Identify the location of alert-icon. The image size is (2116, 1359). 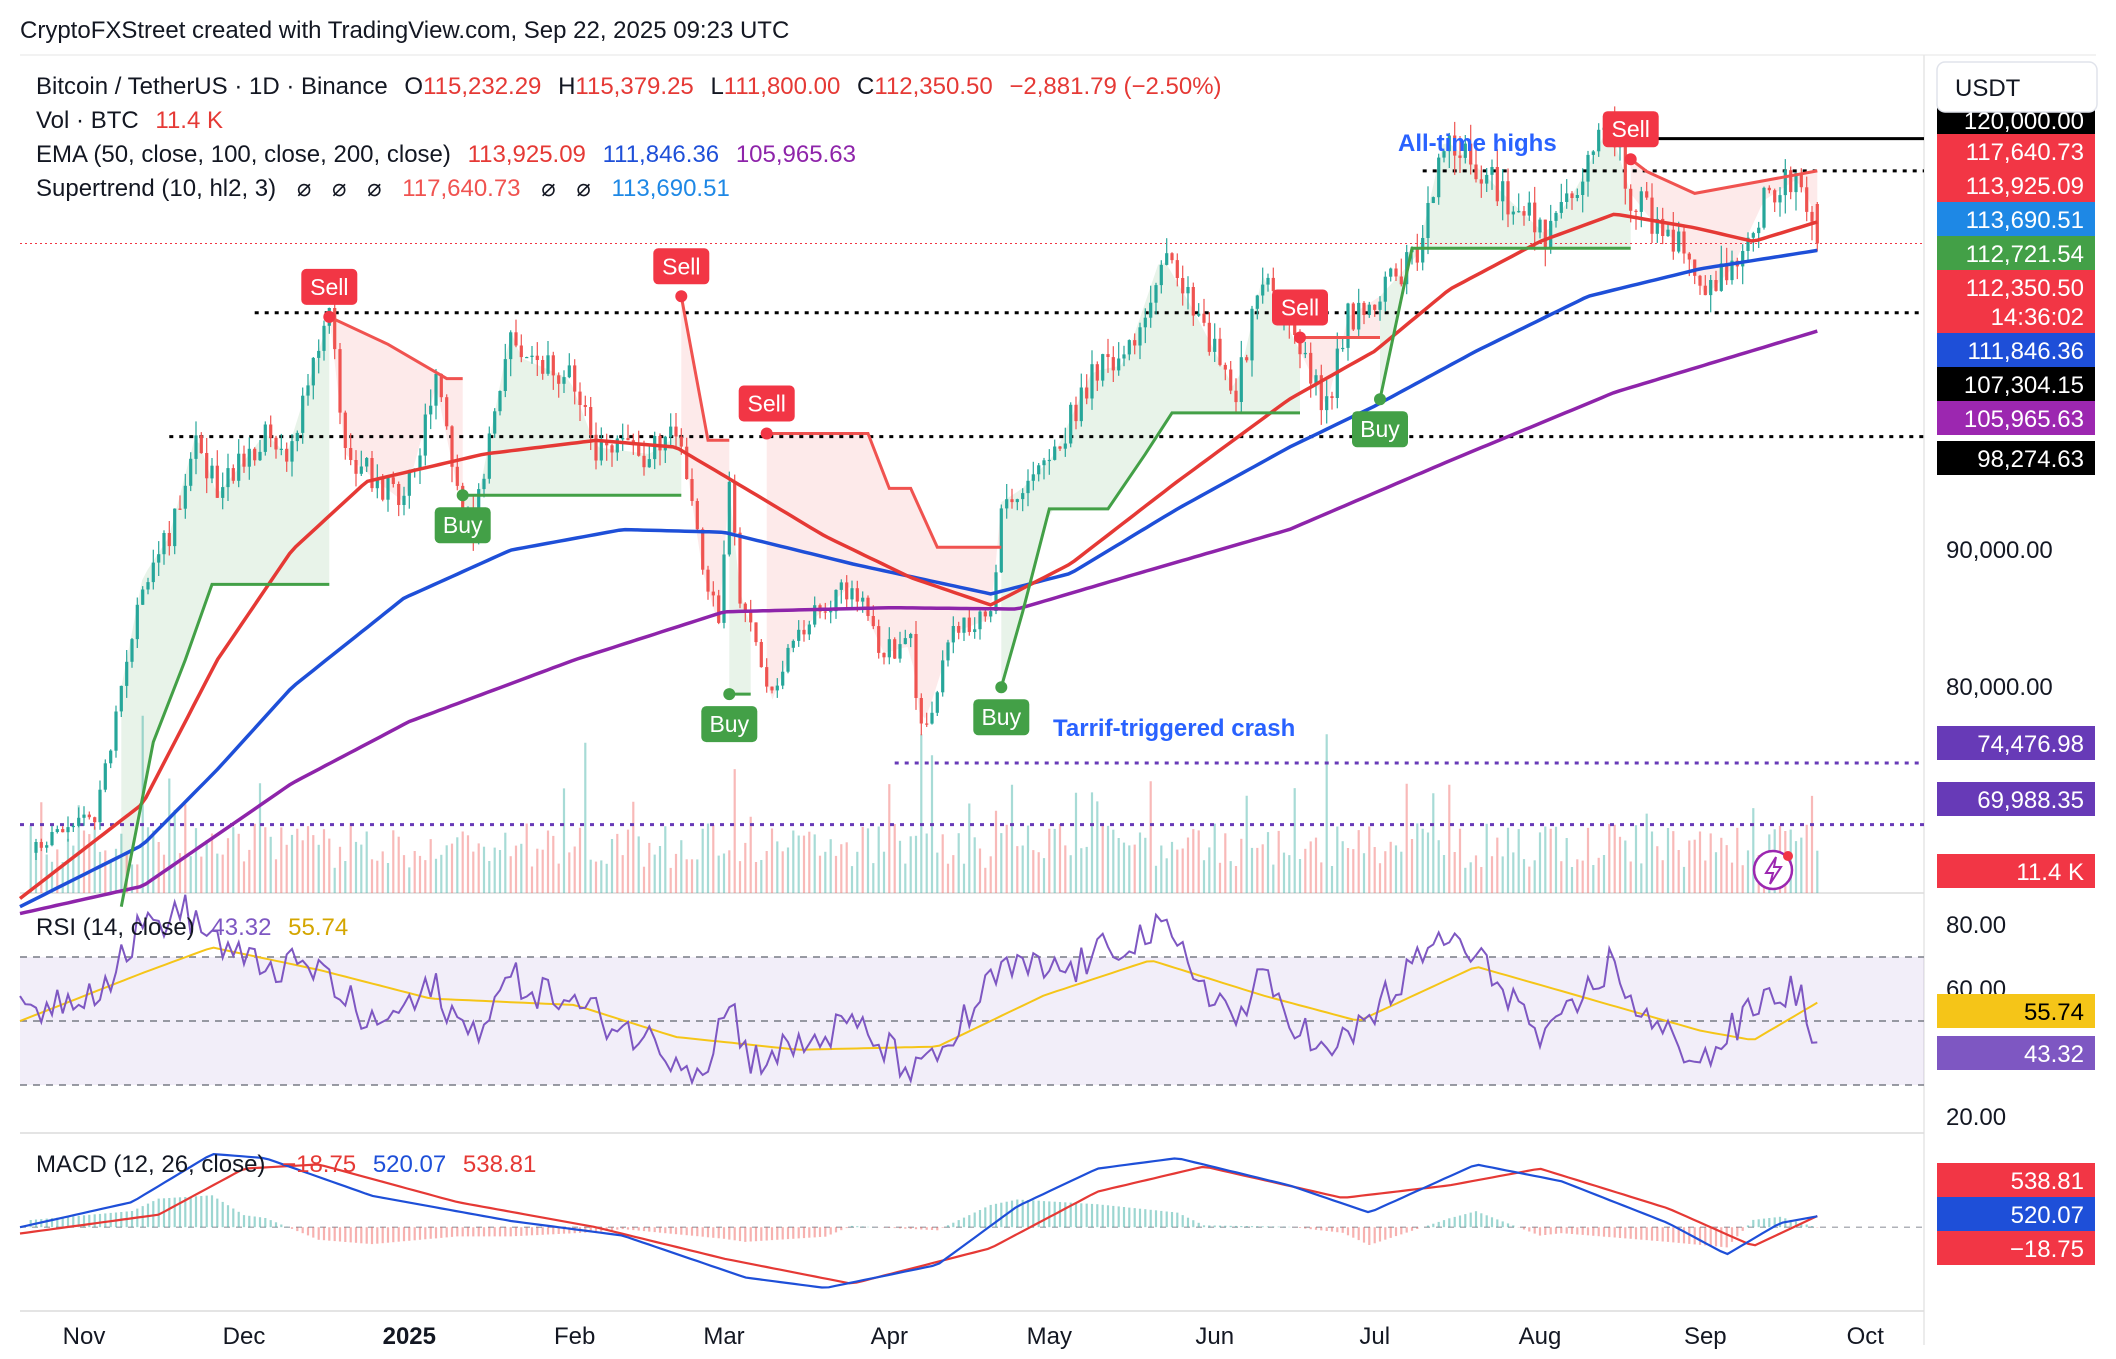
(1773, 870).